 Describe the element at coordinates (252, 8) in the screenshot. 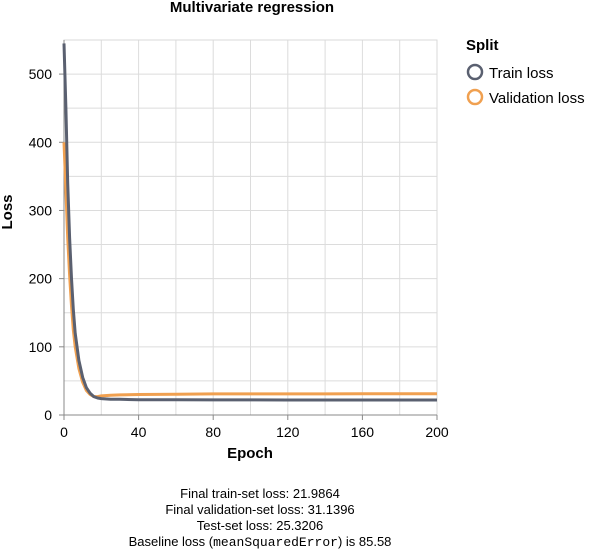

I see `chart-title: Multivariate regression` at that location.